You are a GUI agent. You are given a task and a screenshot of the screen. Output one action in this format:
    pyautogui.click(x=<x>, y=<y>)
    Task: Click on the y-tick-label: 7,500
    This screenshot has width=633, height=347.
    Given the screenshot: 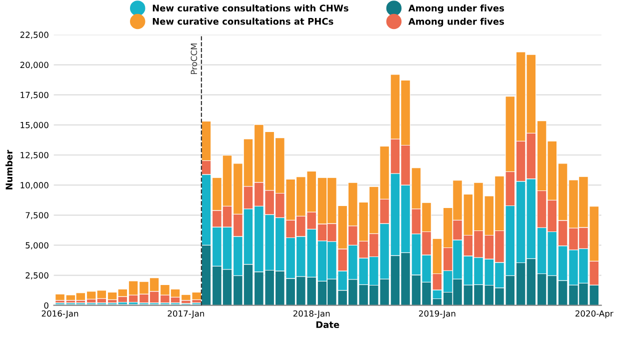 What is the action you would take?
    pyautogui.click(x=37, y=216)
    